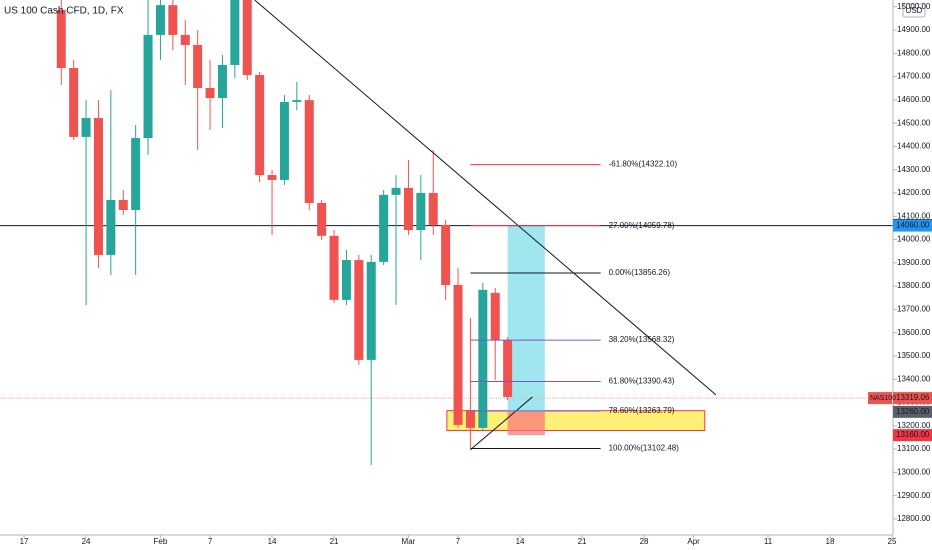 Image resolution: width=932 pixels, height=550 pixels. What do you see at coordinates (914, 378) in the screenshot?
I see `y-tick-label: 13400.00` at bounding box center [914, 378].